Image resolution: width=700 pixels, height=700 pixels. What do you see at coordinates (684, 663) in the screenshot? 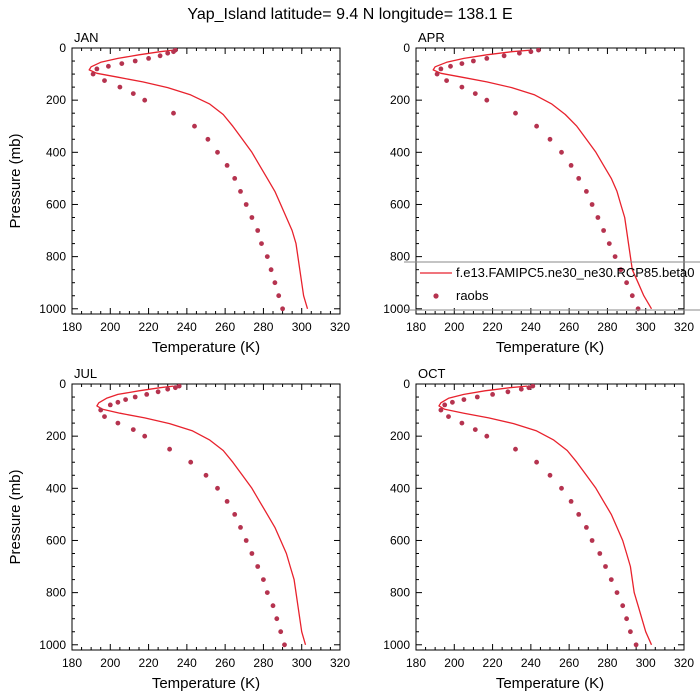
I see `x-tick-label: 320` at bounding box center [684, 663].